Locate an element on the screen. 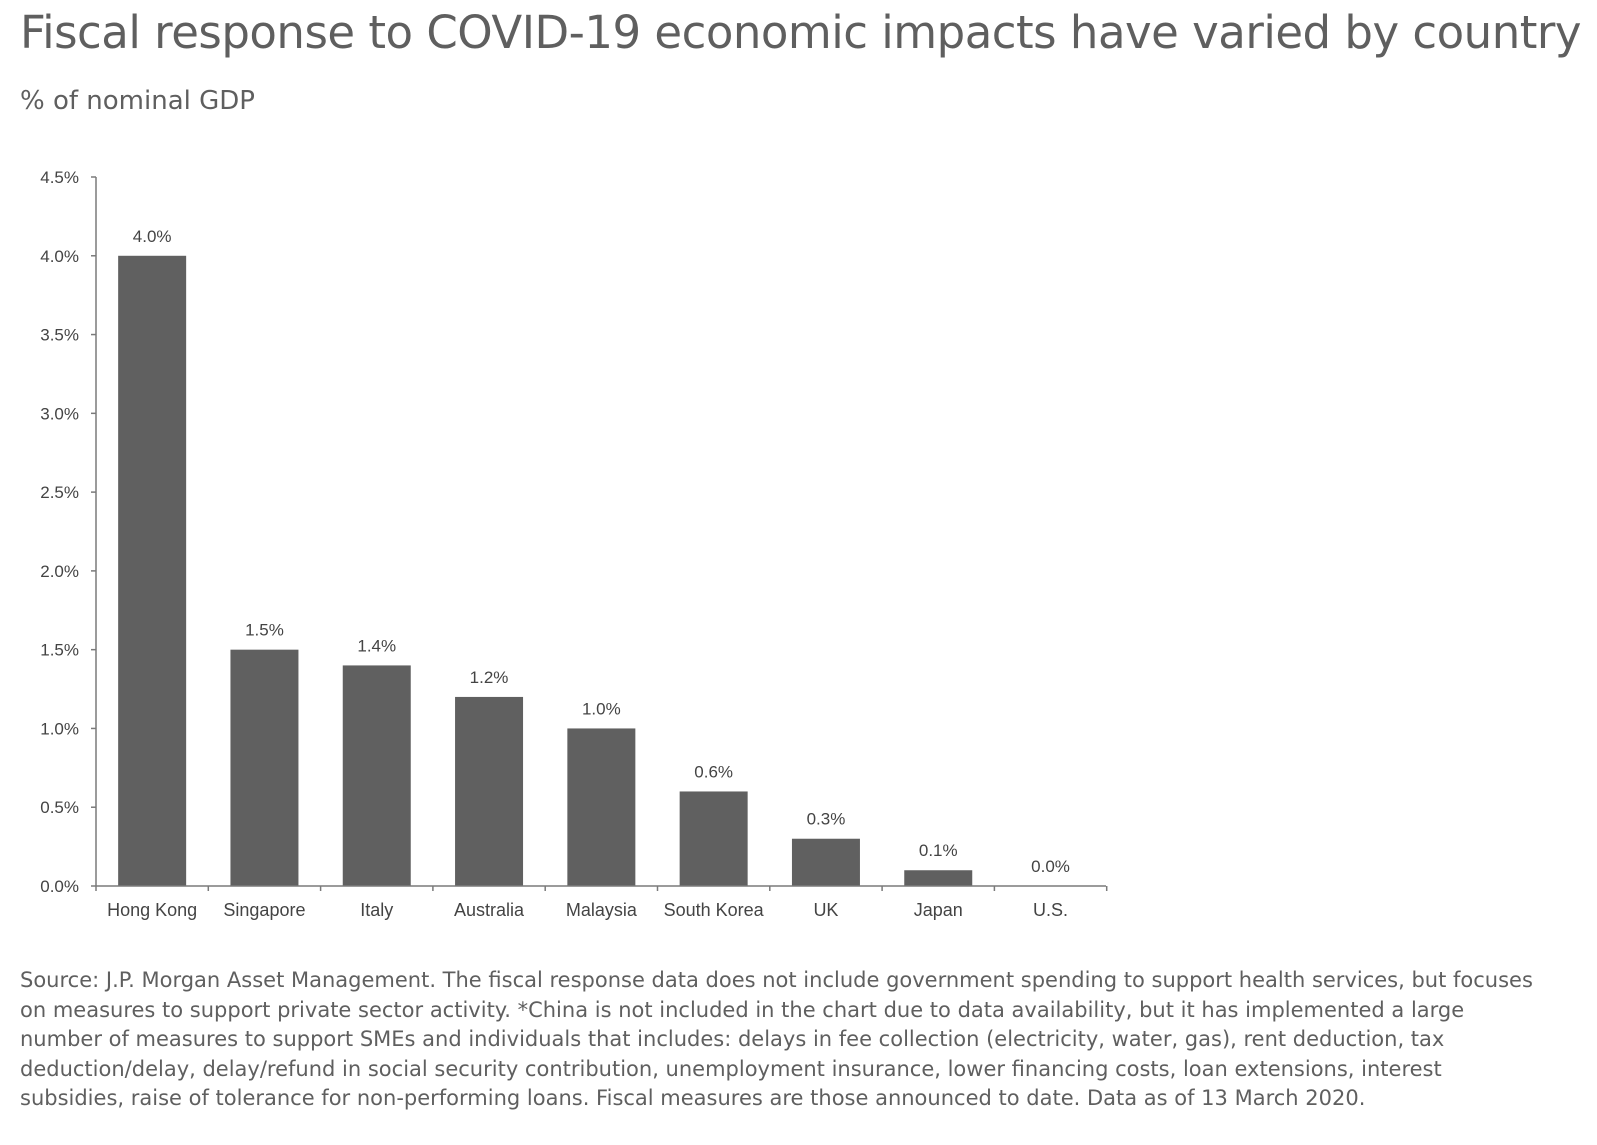 The height and width of the screenshot is (1145, 1597). data-label: 4.0% is located at coordinates (152, 236).